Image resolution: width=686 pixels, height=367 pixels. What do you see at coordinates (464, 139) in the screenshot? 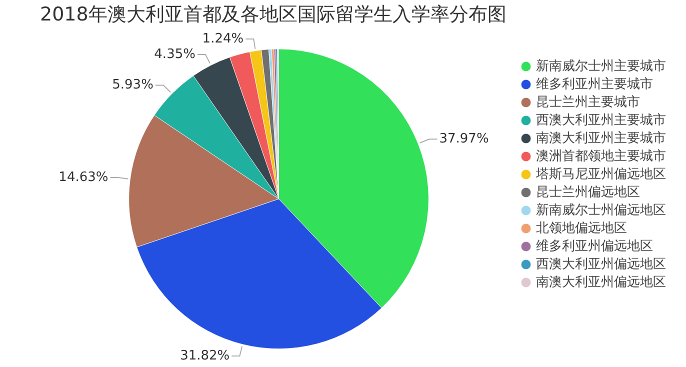
I see `data-label: 37.97%` at bounding box center [464, 139].